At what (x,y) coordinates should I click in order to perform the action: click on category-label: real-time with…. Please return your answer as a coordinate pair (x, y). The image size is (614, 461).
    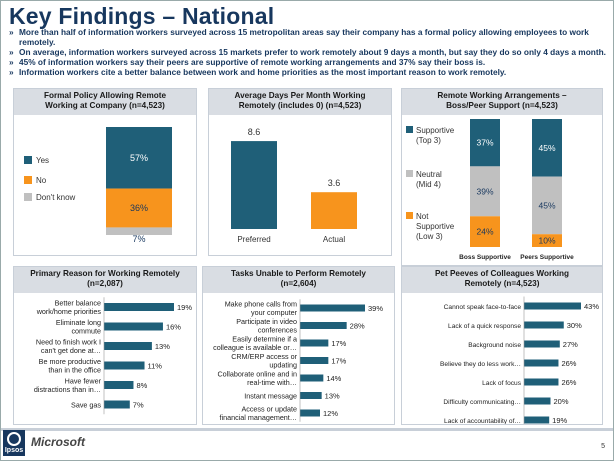
    Looking at the image, I should click on (272, 382).